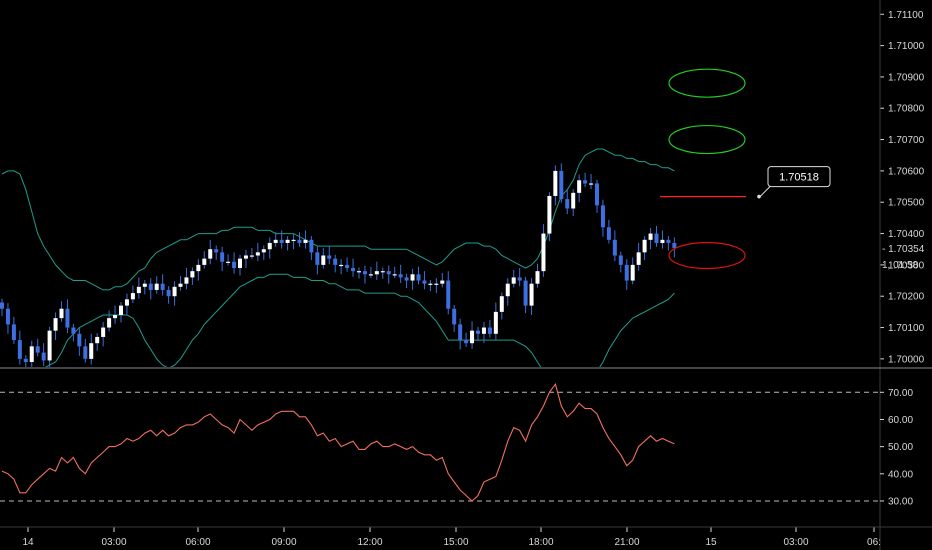 This screenshot has height=550, width=932. I want to click on red-target-ellipse, so click(707, 255).